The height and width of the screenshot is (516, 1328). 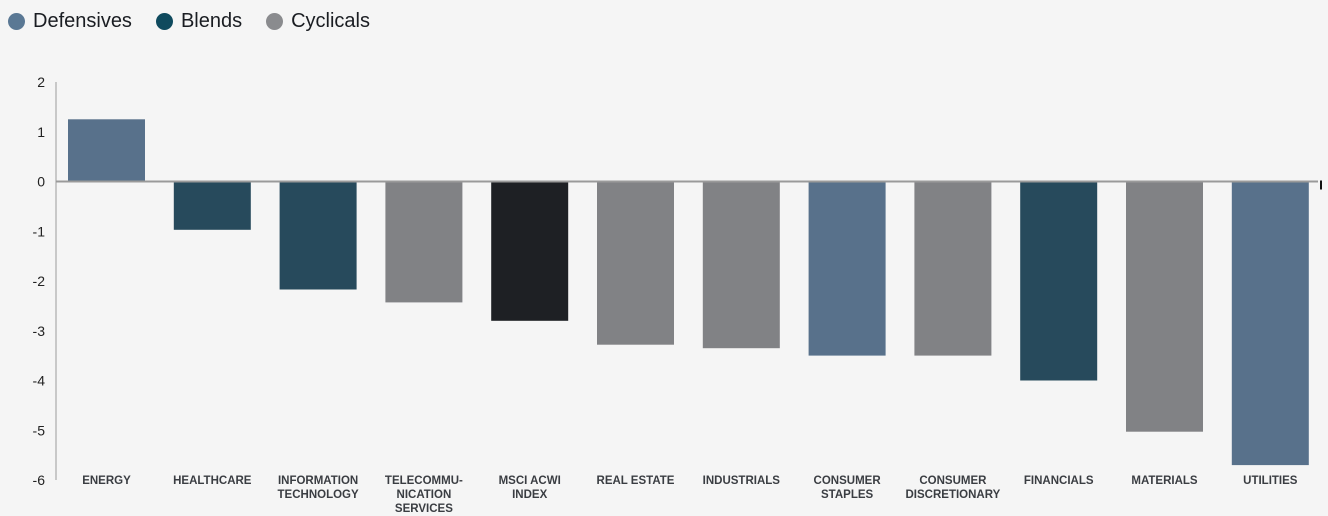 I want to click on category-label: UTILITIES, so click(x=1270, y=481).